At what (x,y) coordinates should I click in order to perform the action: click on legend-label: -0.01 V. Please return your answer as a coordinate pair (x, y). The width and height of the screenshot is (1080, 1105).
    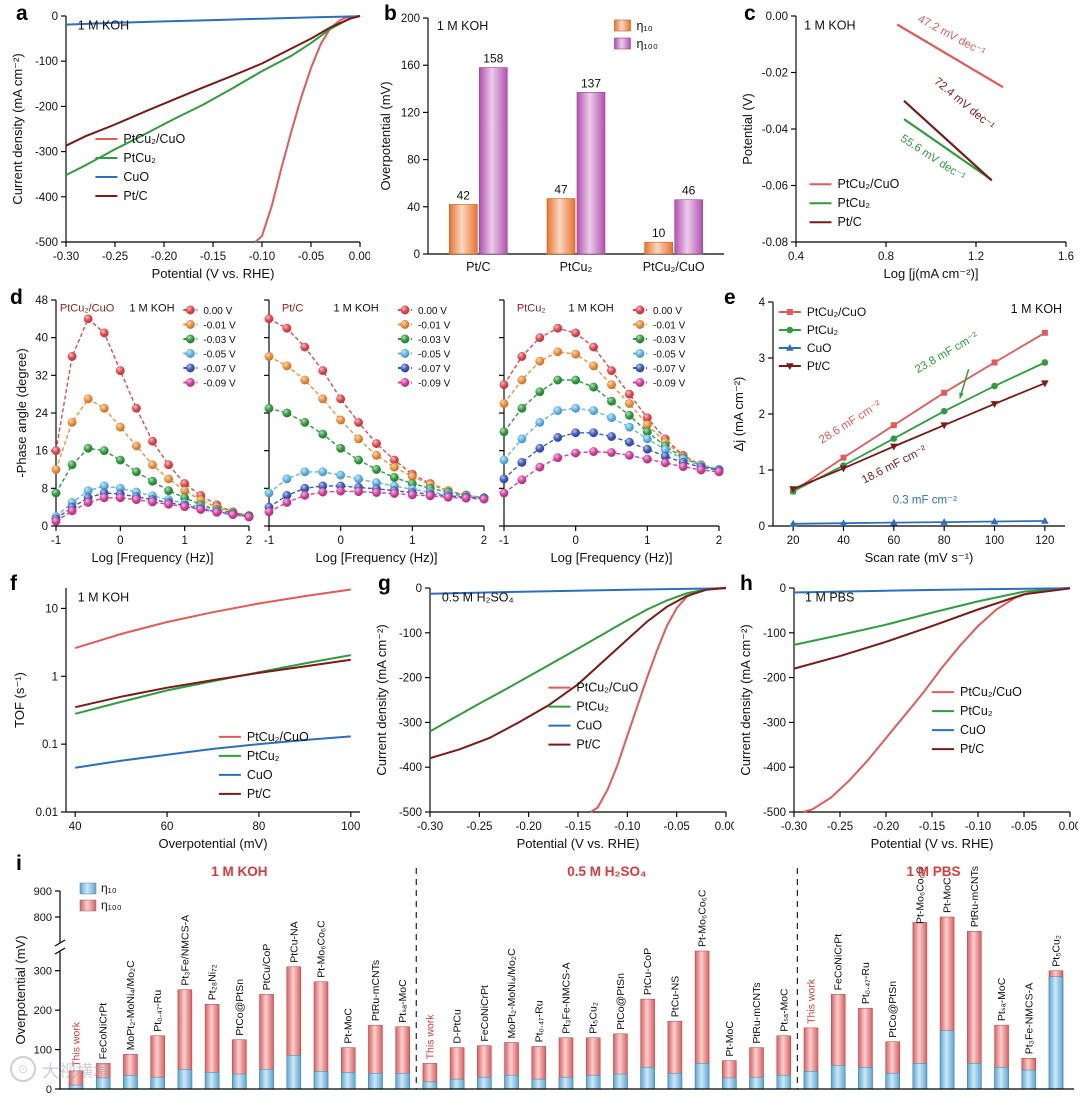
    Looking at the image, I should click on (219, 326).